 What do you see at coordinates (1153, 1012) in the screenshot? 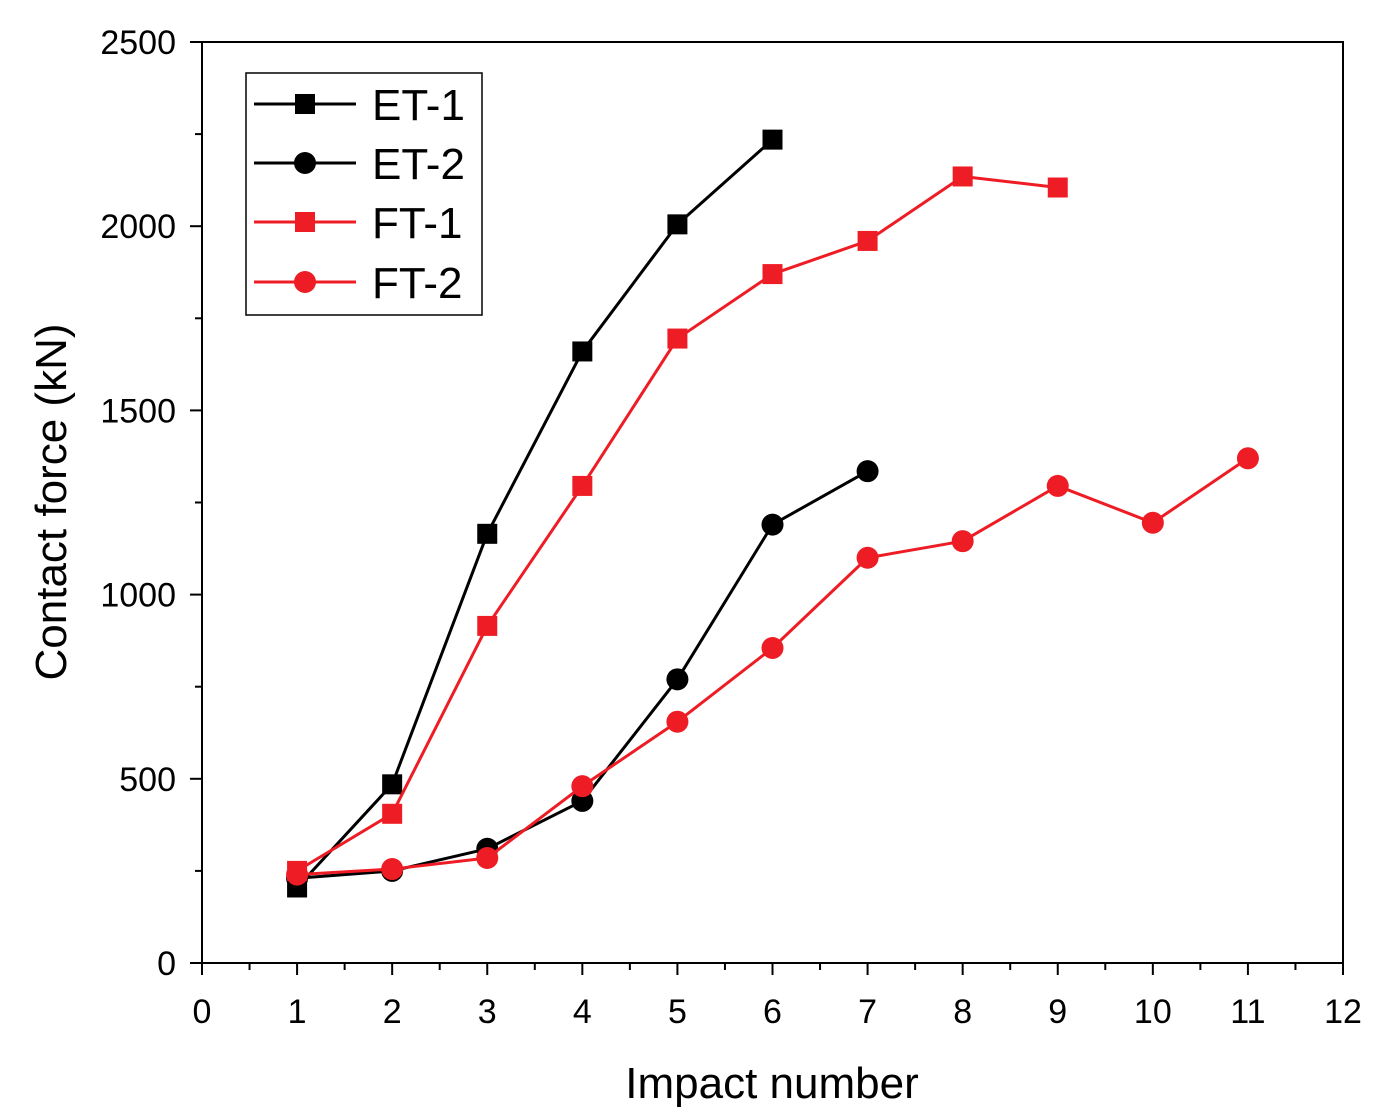
I see `x-tick-label: 10` at bounding box center [1153, 1012].